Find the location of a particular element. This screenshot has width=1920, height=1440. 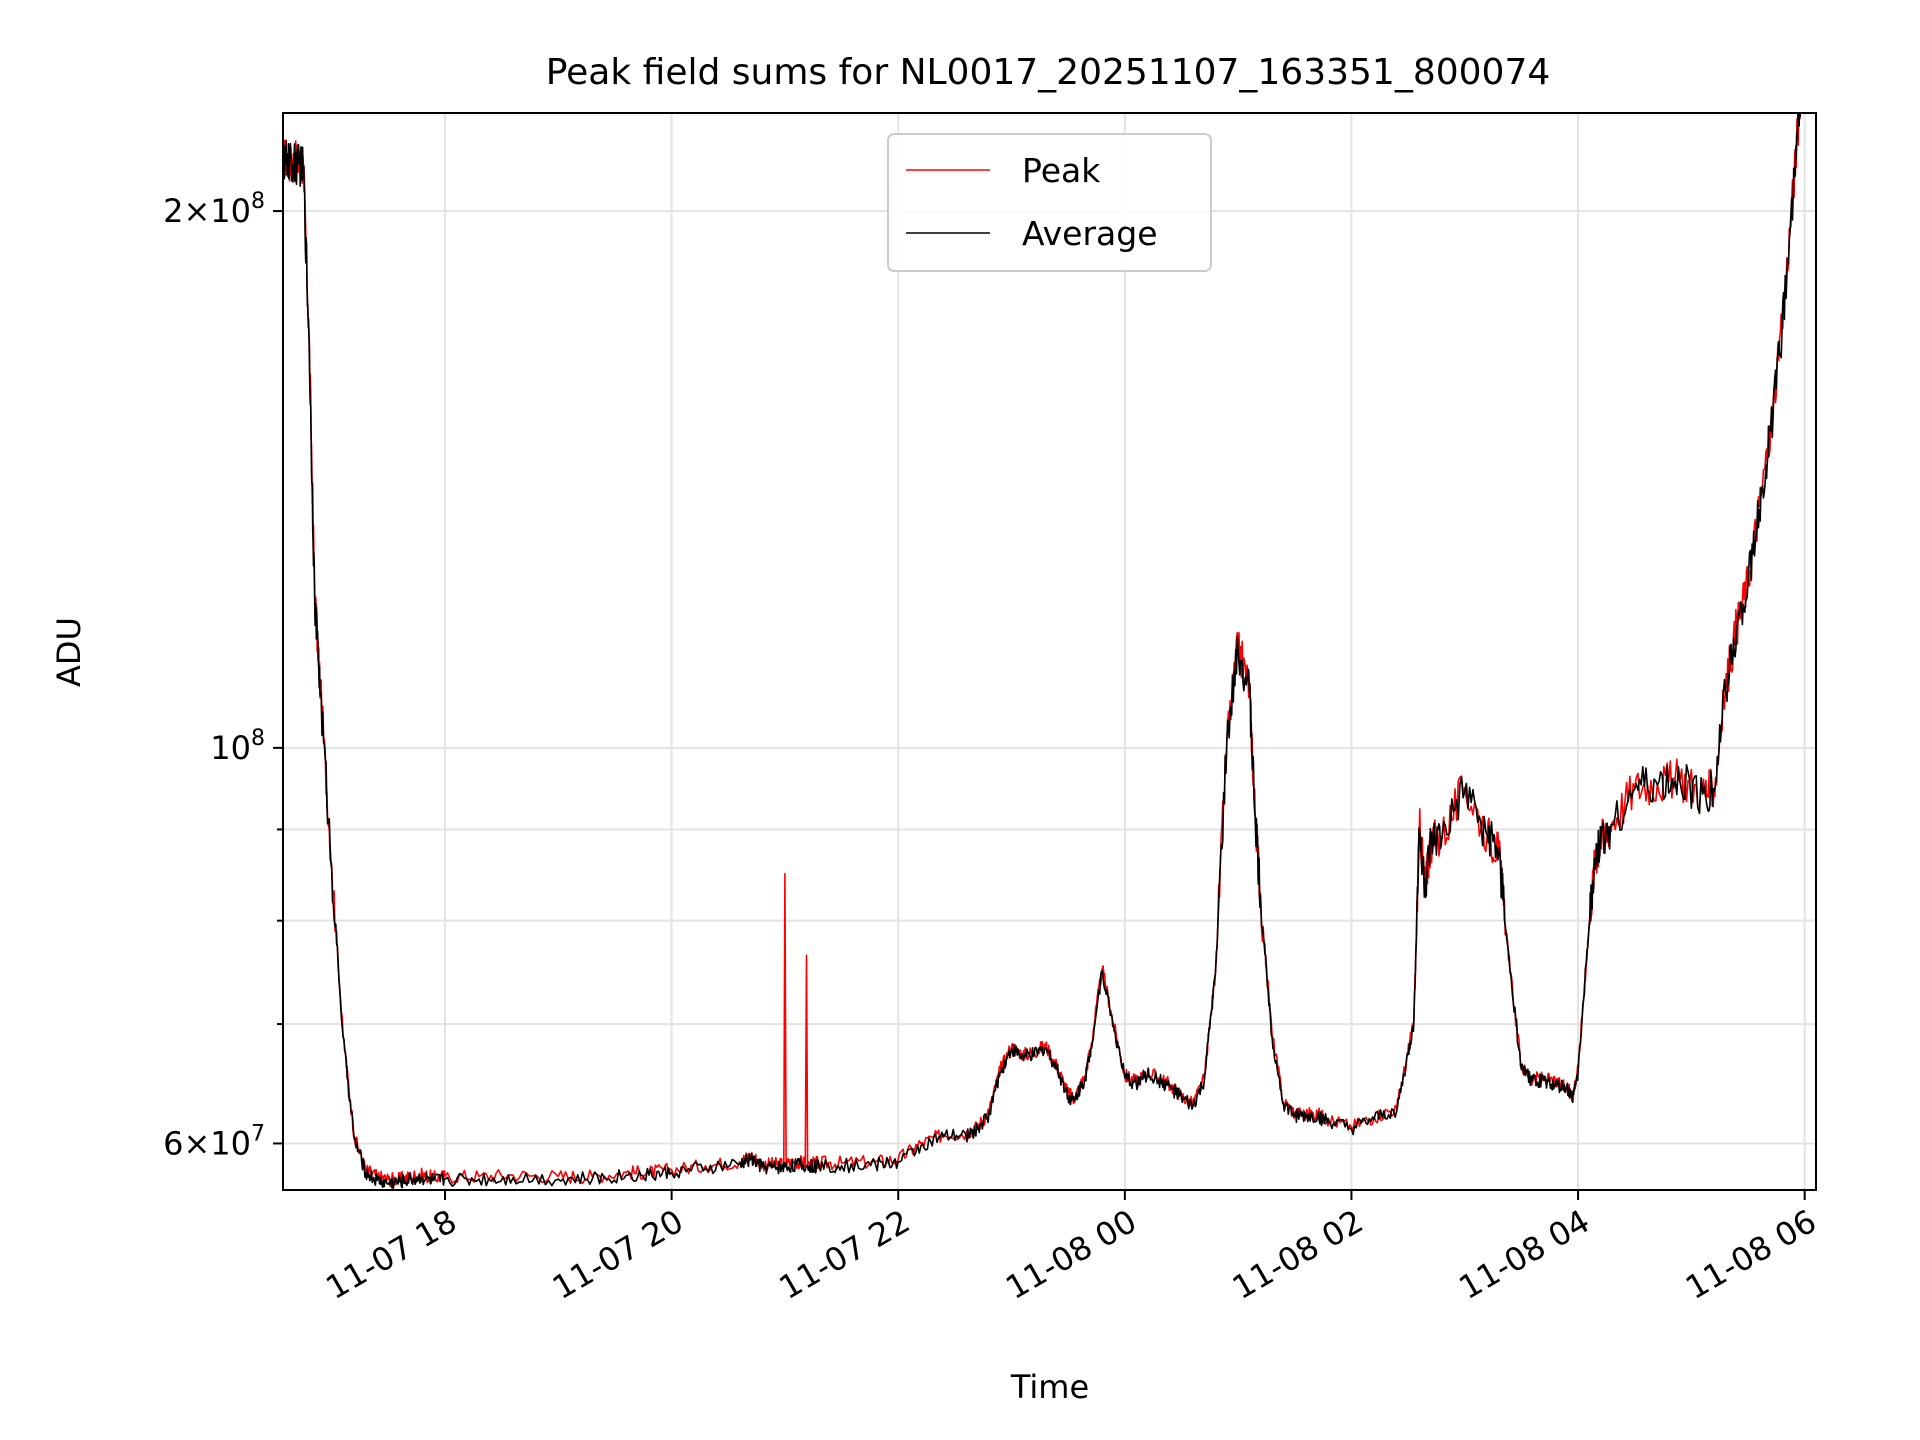

y-axis-label: ADU is located at coordinates (69, 652).